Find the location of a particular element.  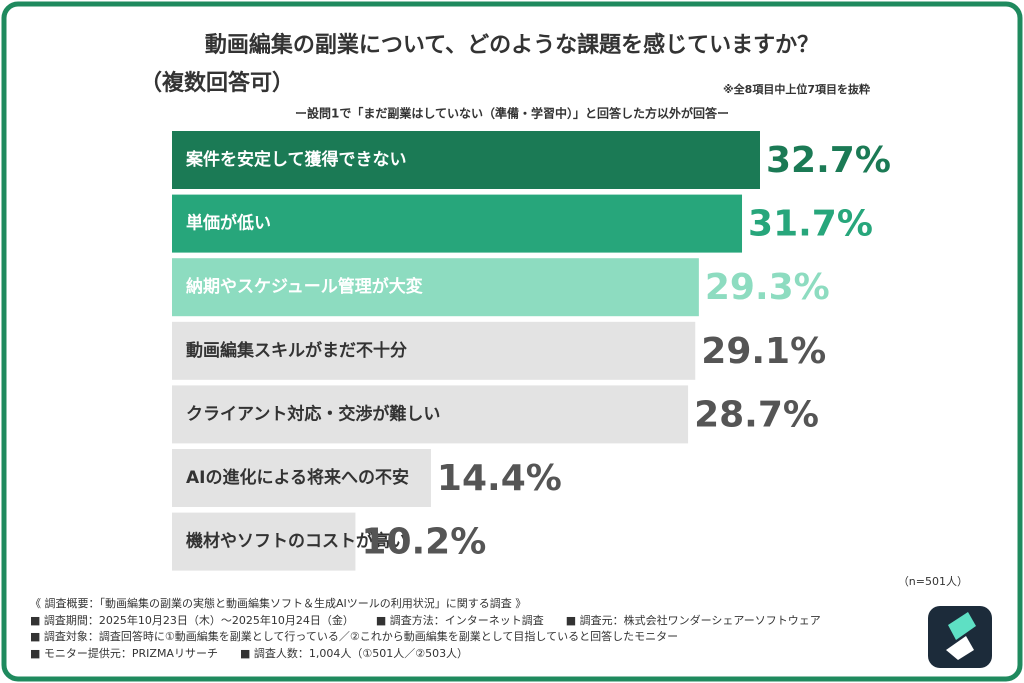

logo is located at coordinates (960, 637).